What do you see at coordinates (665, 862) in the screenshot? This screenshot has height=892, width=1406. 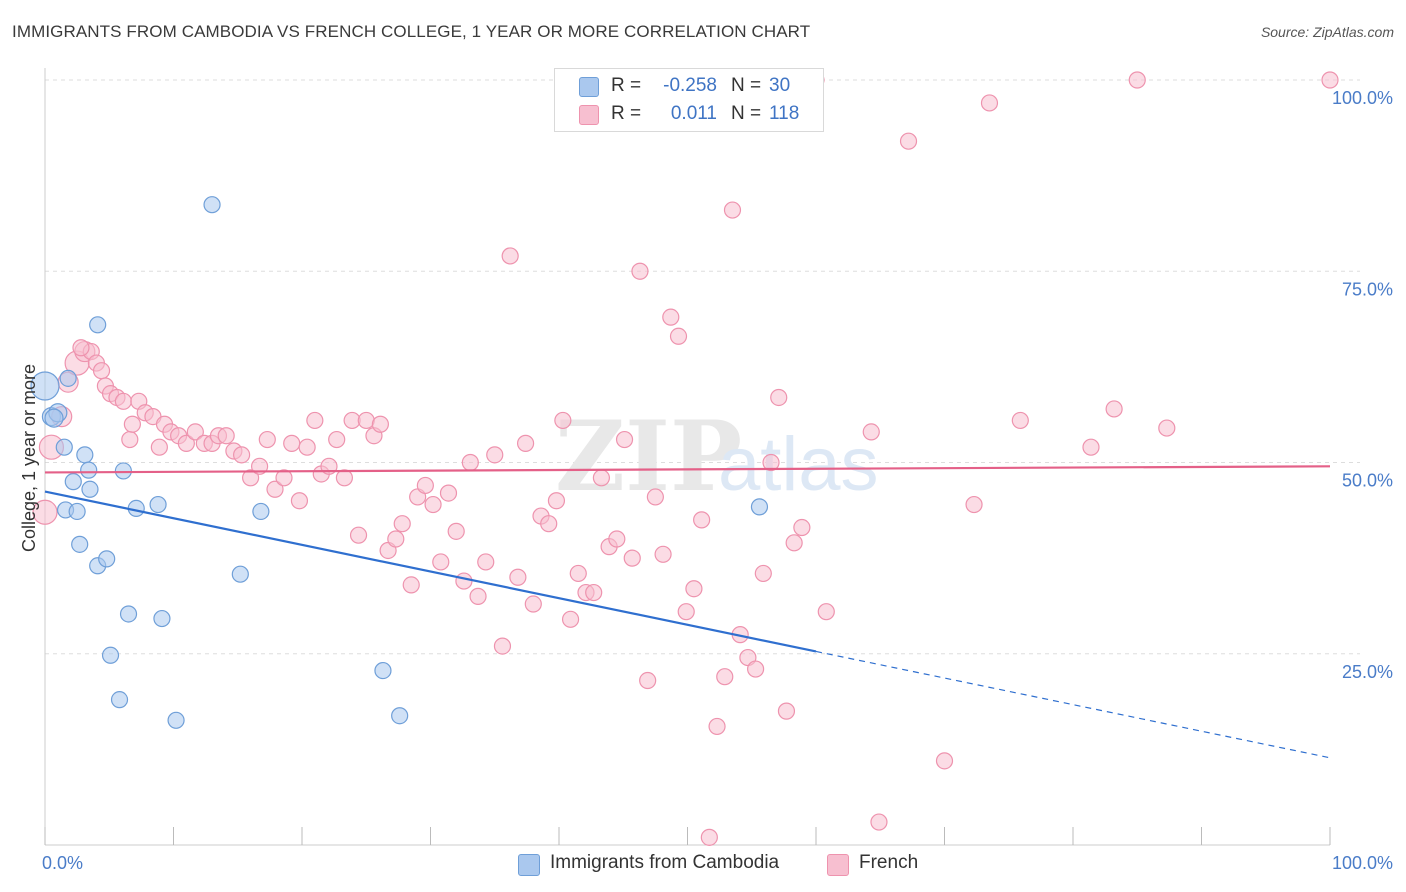 I see `legend-label-cambodia: Immigrants from Cambodia` at bounding box center [665, 862].